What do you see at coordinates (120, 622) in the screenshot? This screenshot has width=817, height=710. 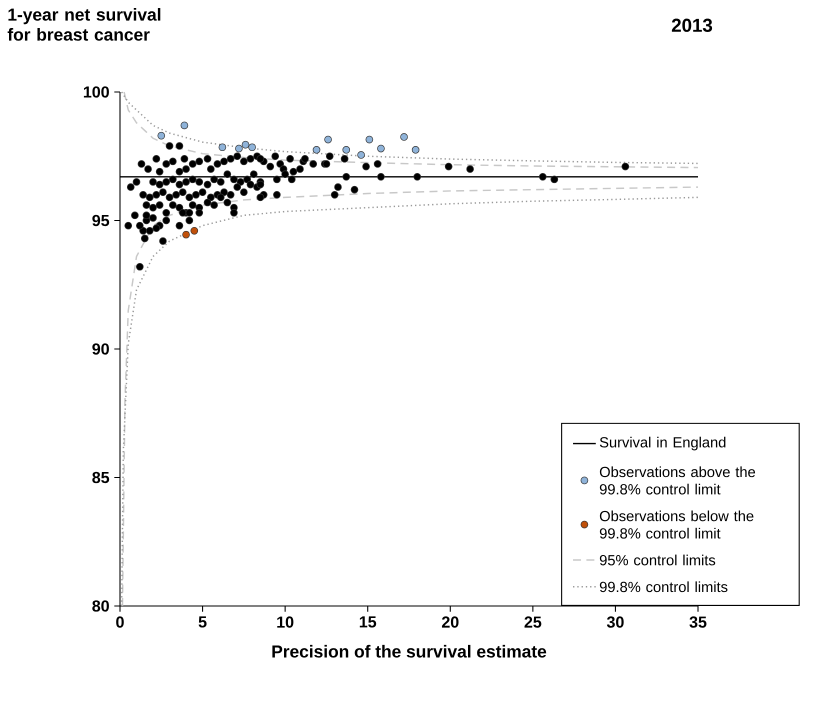 I see `x-tick-label: 0` at bounding box center [120, 622].